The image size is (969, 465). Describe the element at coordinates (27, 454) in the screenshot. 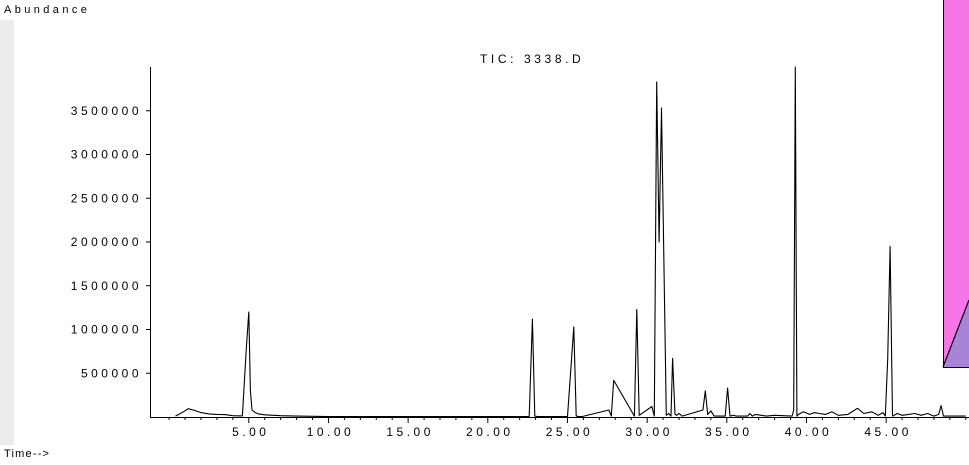

I see `x-axis-label: Time-->` at that location.